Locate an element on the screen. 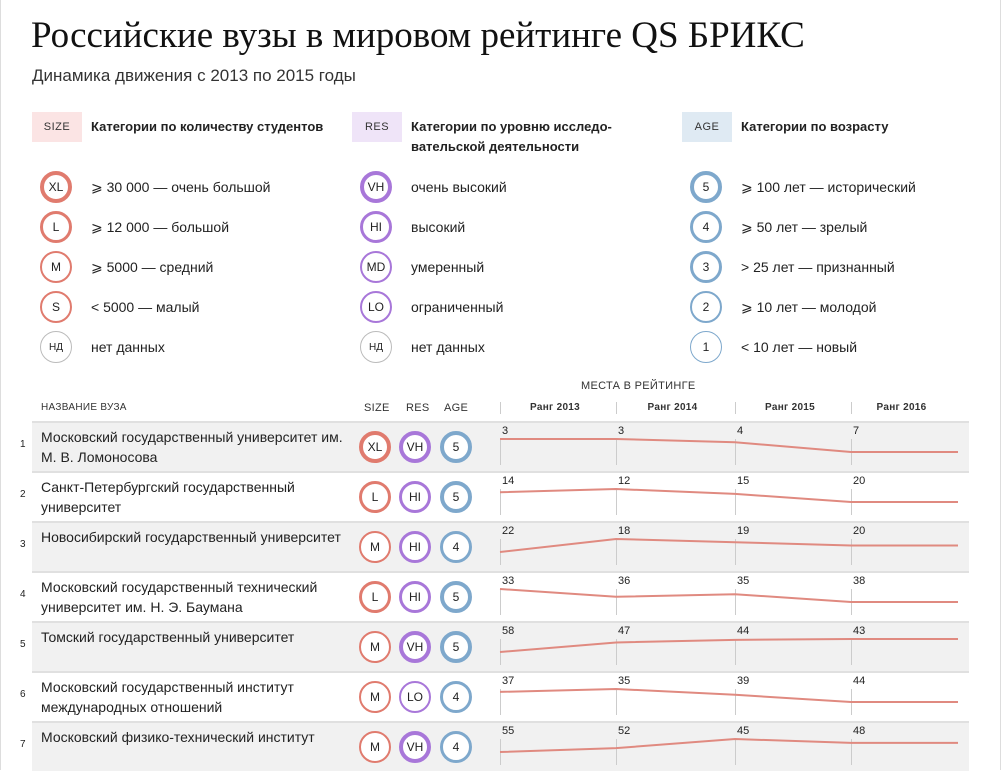 The height and width of the screenshot is (771, 1001). size-category-badge: НД is located at coordinates (56, 347).